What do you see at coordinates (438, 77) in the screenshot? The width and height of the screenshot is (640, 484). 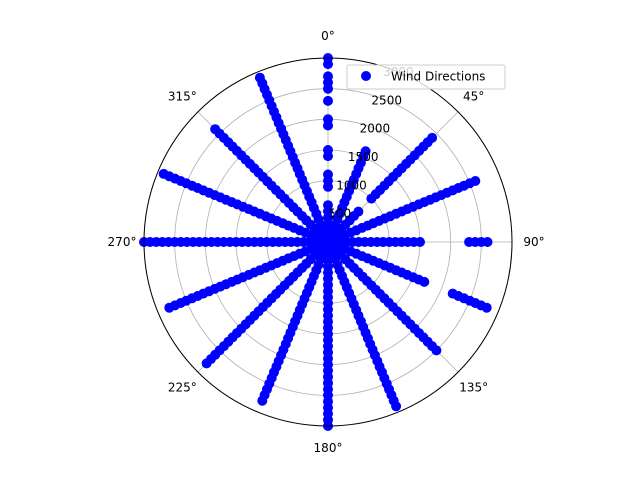 I see `legend-label: Wind Directions` at bounding box center [438, 77].